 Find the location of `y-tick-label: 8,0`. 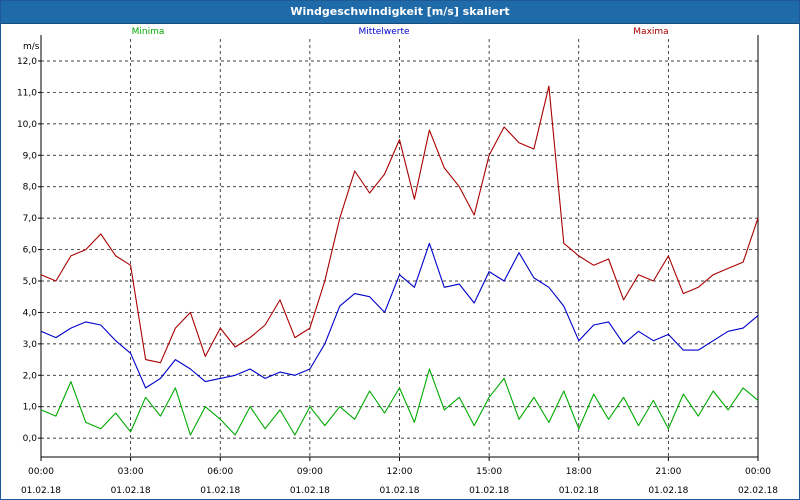

y-tick-label: 8,0 is located at coordinates (30, 188).